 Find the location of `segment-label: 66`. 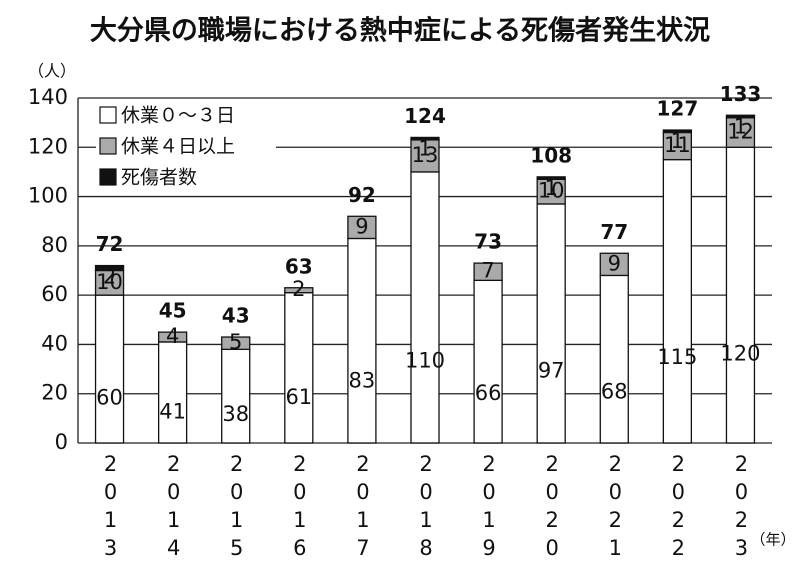

segment-label: 66 is located at coordinates (488, 393).